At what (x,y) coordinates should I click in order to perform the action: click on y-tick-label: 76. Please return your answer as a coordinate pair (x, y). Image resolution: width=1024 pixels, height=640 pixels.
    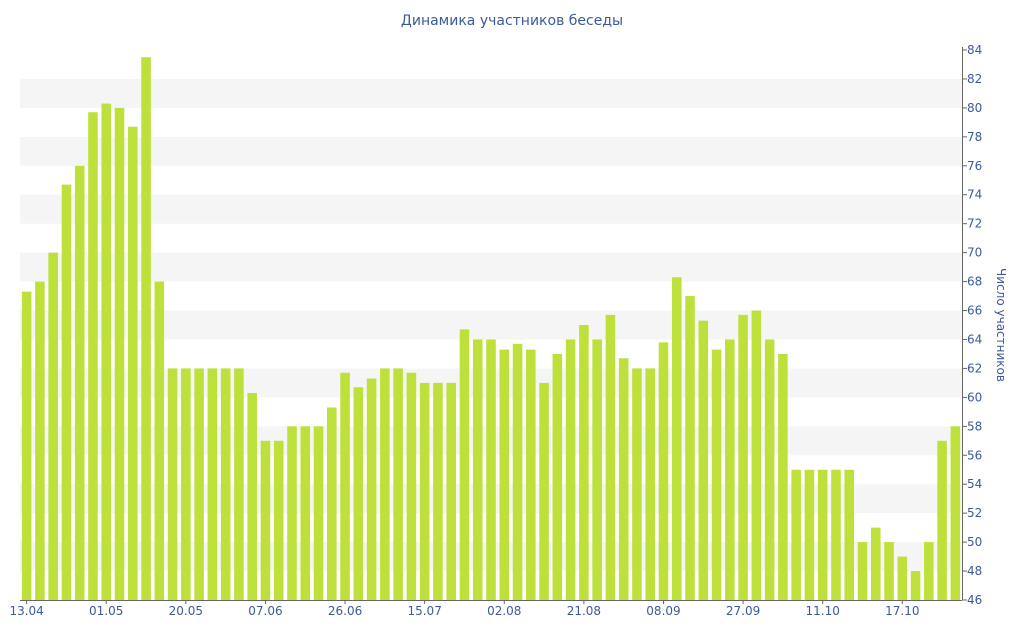
    Looking at the image, I should click on (974, 166).